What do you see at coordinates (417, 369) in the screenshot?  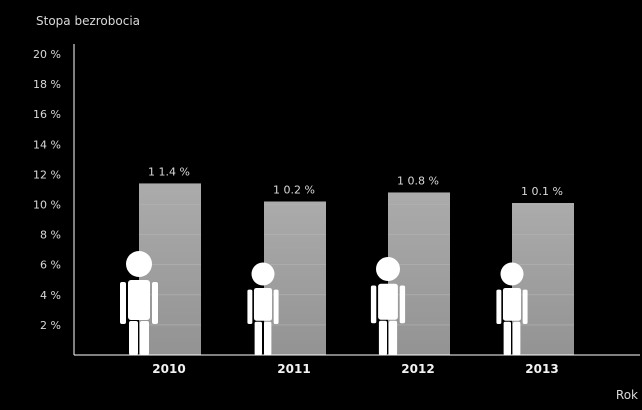 I see `x-tick-label: 2012` at bounding box center [417, 369].